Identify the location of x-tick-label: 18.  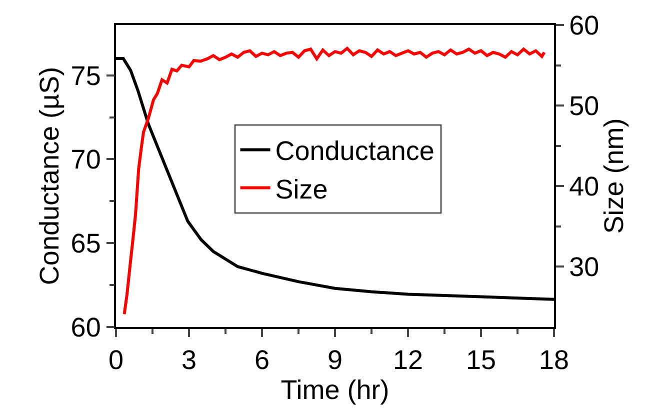
(554, 360).